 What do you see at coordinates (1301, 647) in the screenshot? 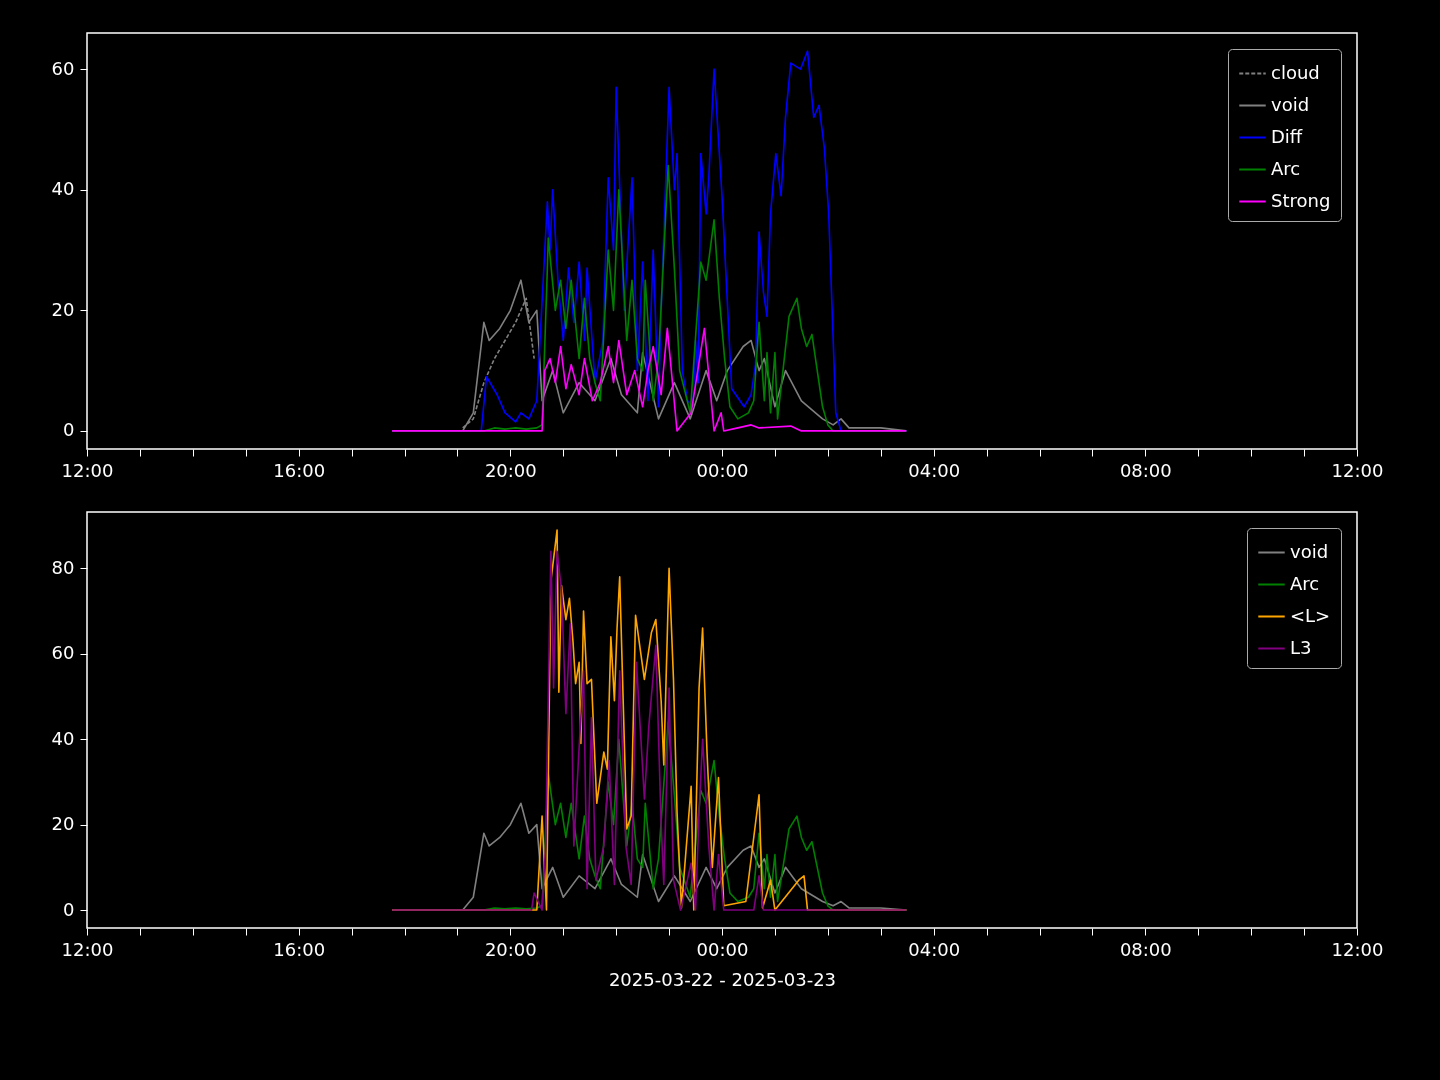
I see `legend-label: L3` at bounding box center [1301, 647].